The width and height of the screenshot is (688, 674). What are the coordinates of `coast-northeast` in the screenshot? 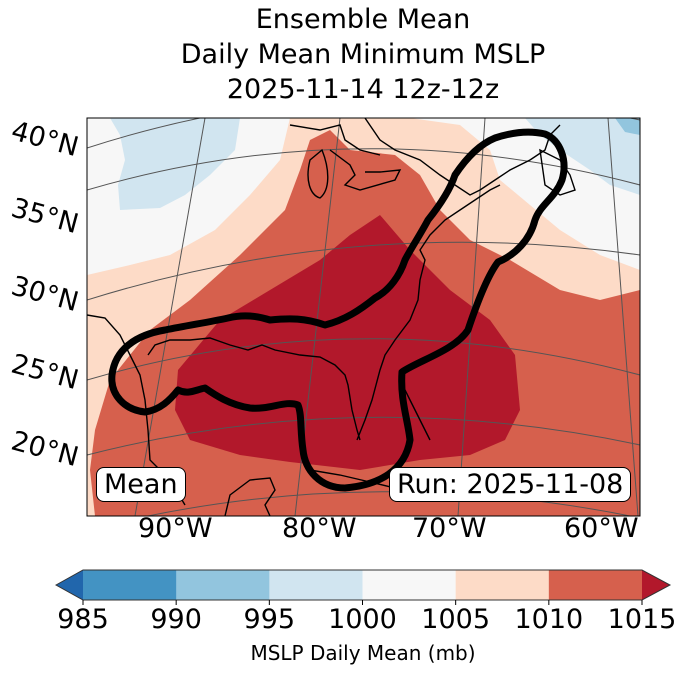 It's located at (470, 157).